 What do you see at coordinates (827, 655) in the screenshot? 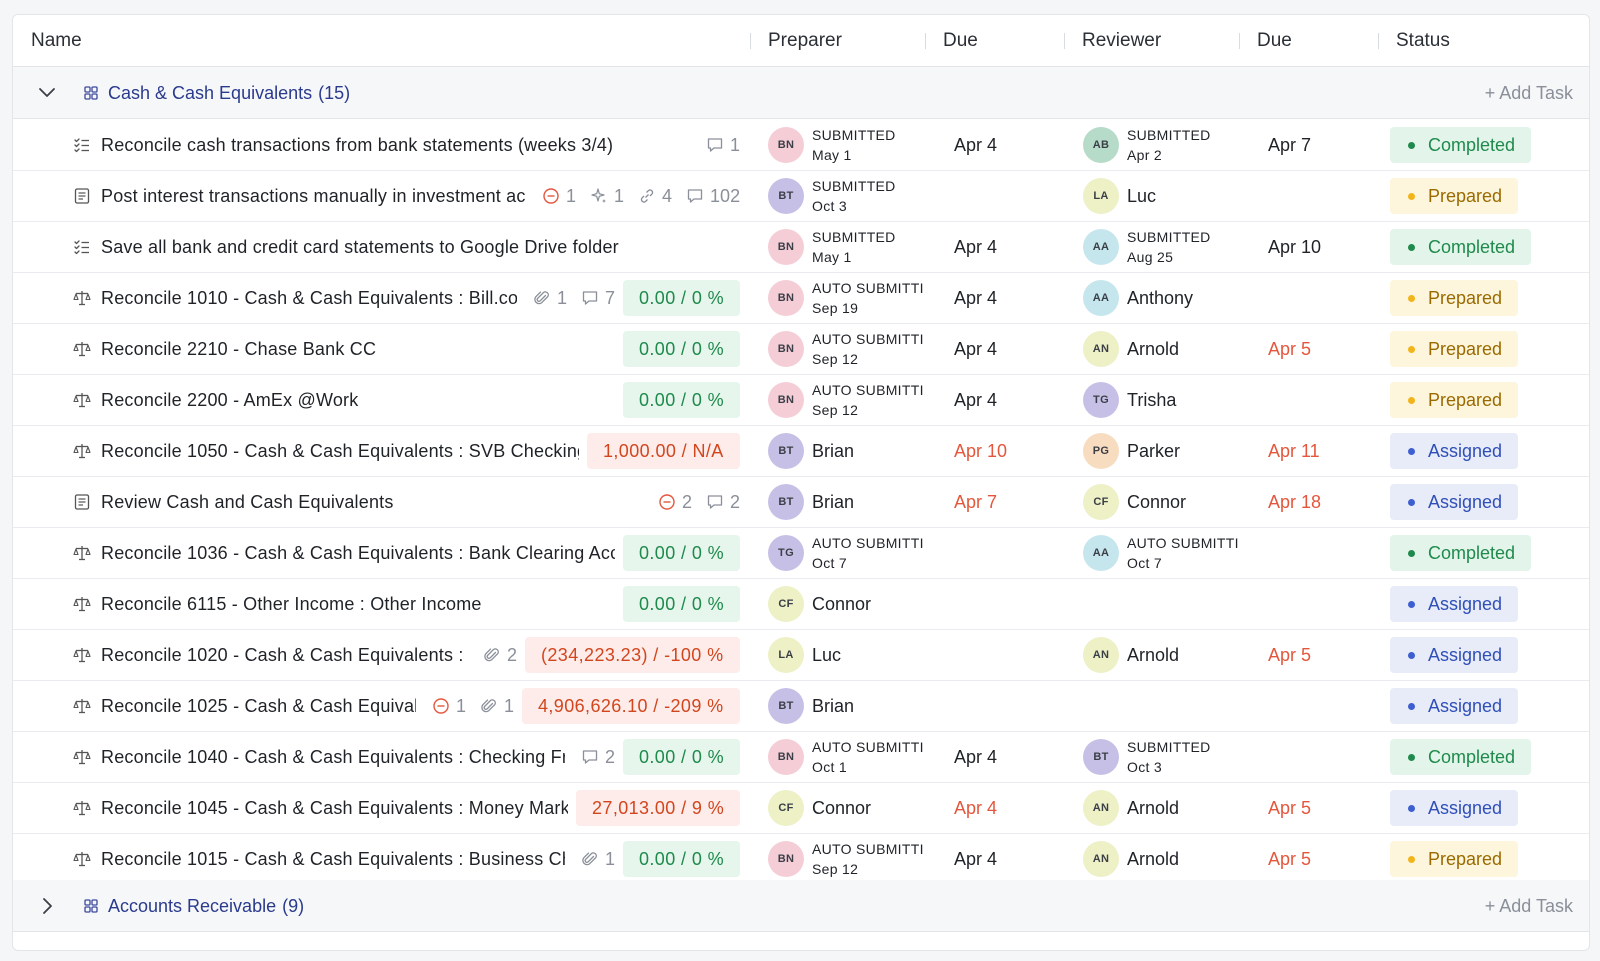
I see `preparer-name: Luc` at bounding box center [827, 655].